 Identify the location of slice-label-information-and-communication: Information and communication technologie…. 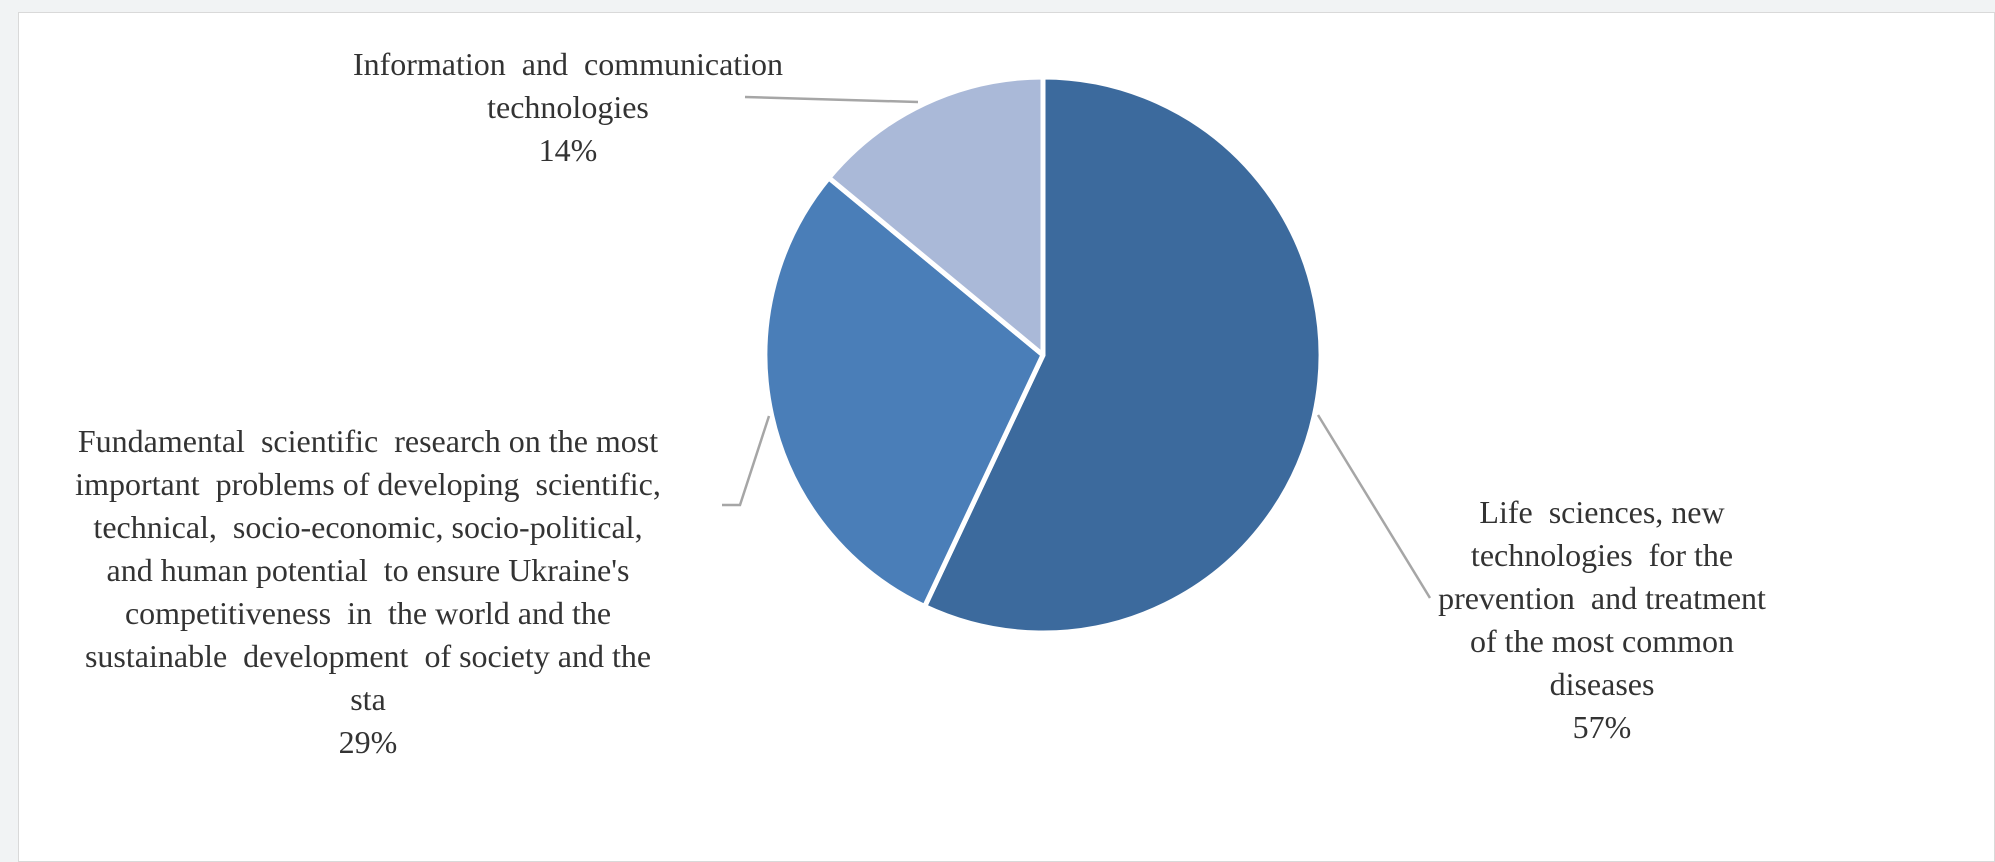
(568, 107).